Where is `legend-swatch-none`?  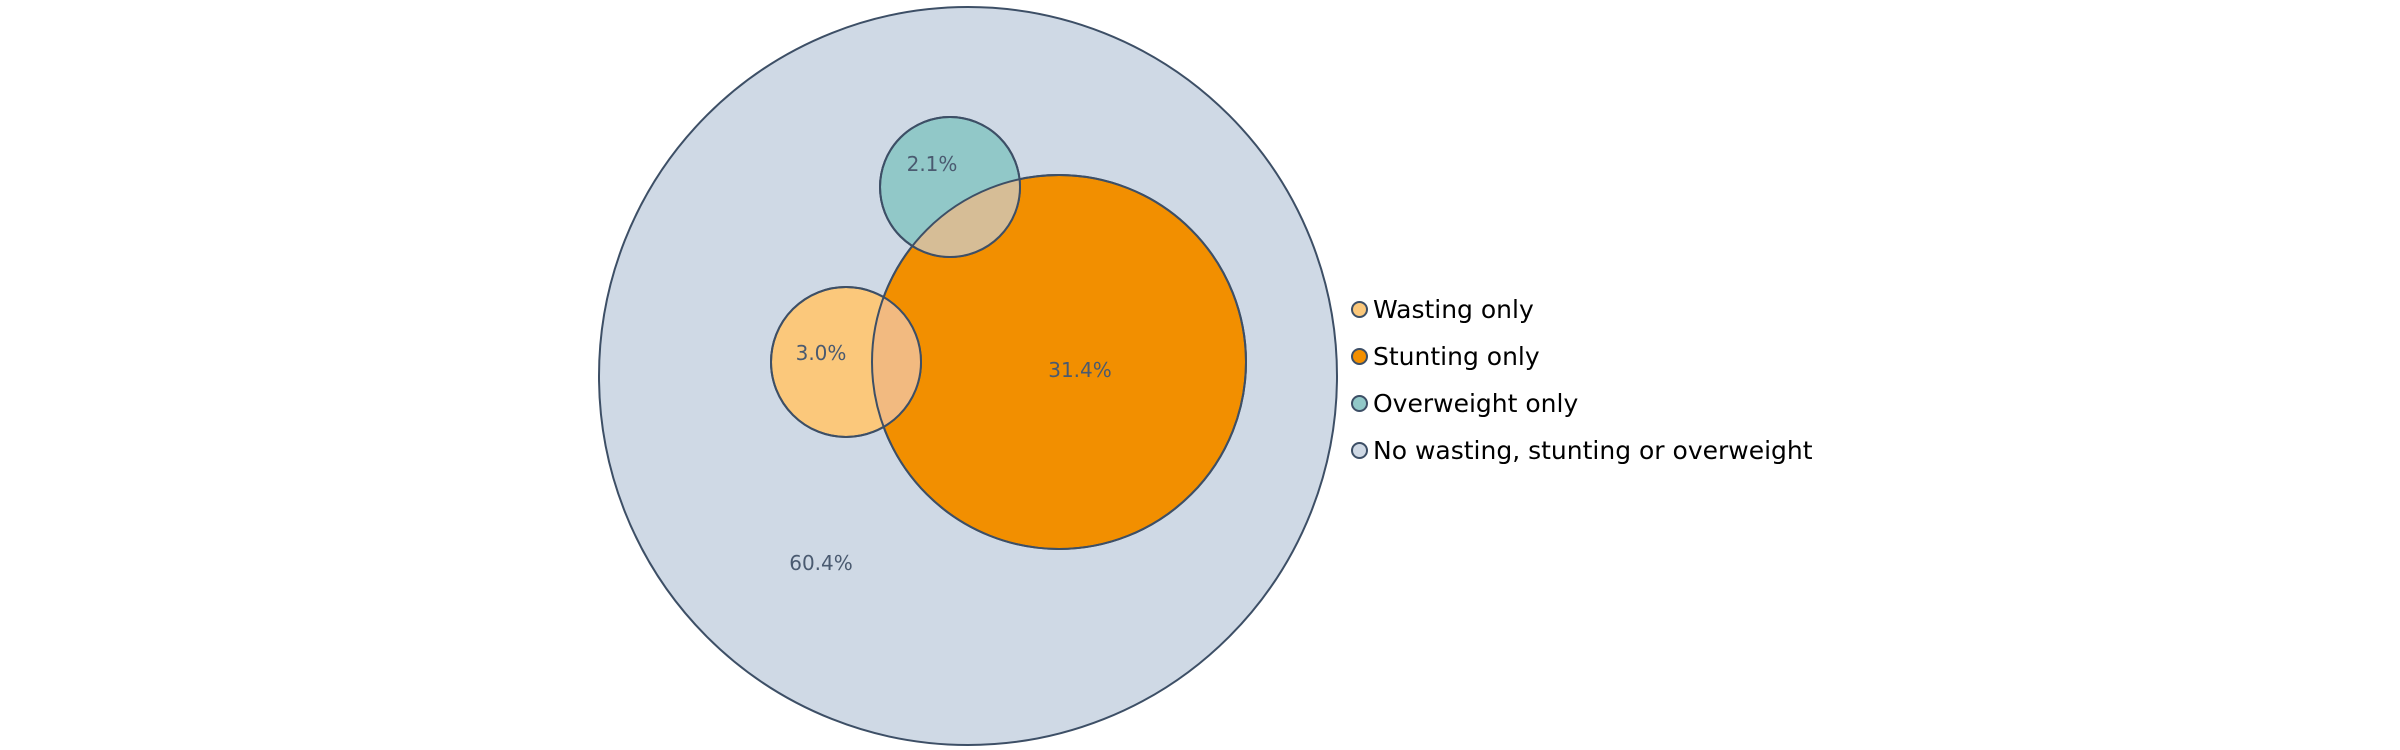
legend-swatch-none is located at coordinates (1359, 450).